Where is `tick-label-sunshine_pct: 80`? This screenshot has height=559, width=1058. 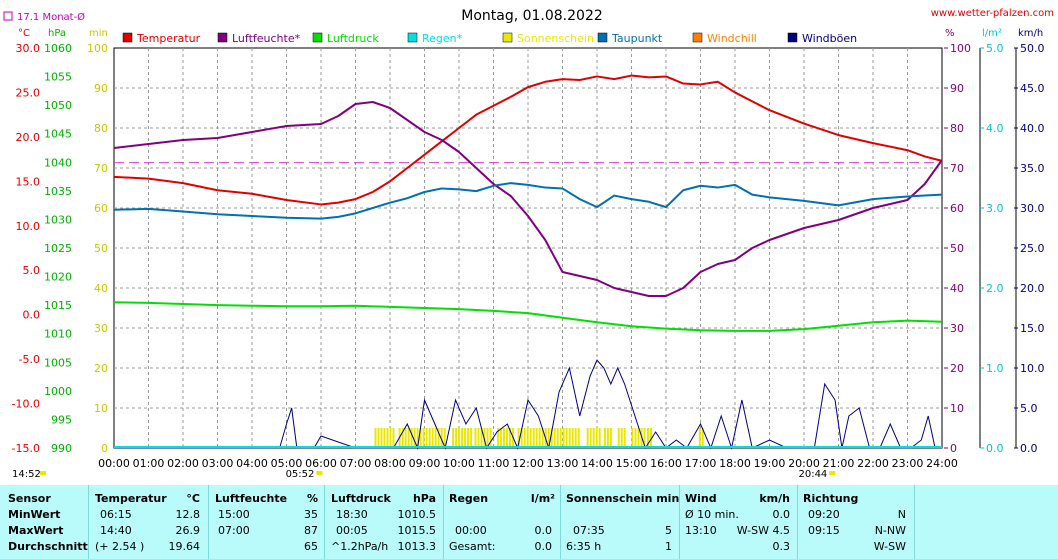
tick-label-sunshine_pct: 80 is located at coordinates (101, 128).